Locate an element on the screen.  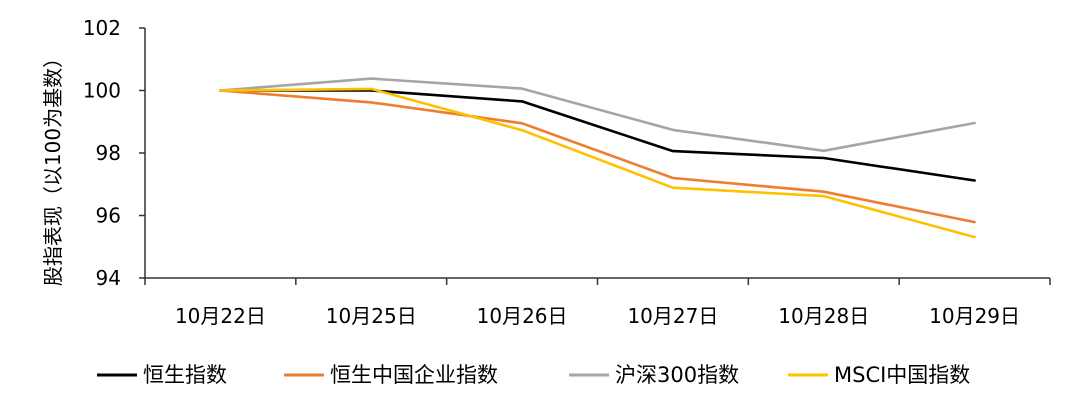
legend-item: 恒生中国企业指数 is located at coordinates (391, 375).